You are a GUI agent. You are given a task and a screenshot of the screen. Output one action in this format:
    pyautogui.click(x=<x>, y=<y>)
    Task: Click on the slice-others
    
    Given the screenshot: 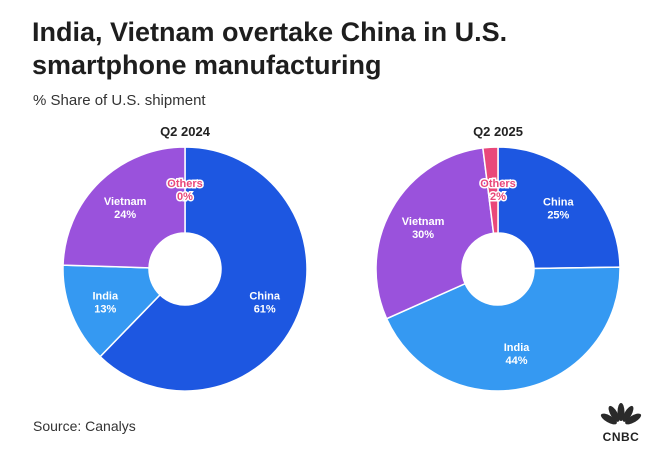 What is the action you would take?
    pyautogui.click(x=490, y=190)
    